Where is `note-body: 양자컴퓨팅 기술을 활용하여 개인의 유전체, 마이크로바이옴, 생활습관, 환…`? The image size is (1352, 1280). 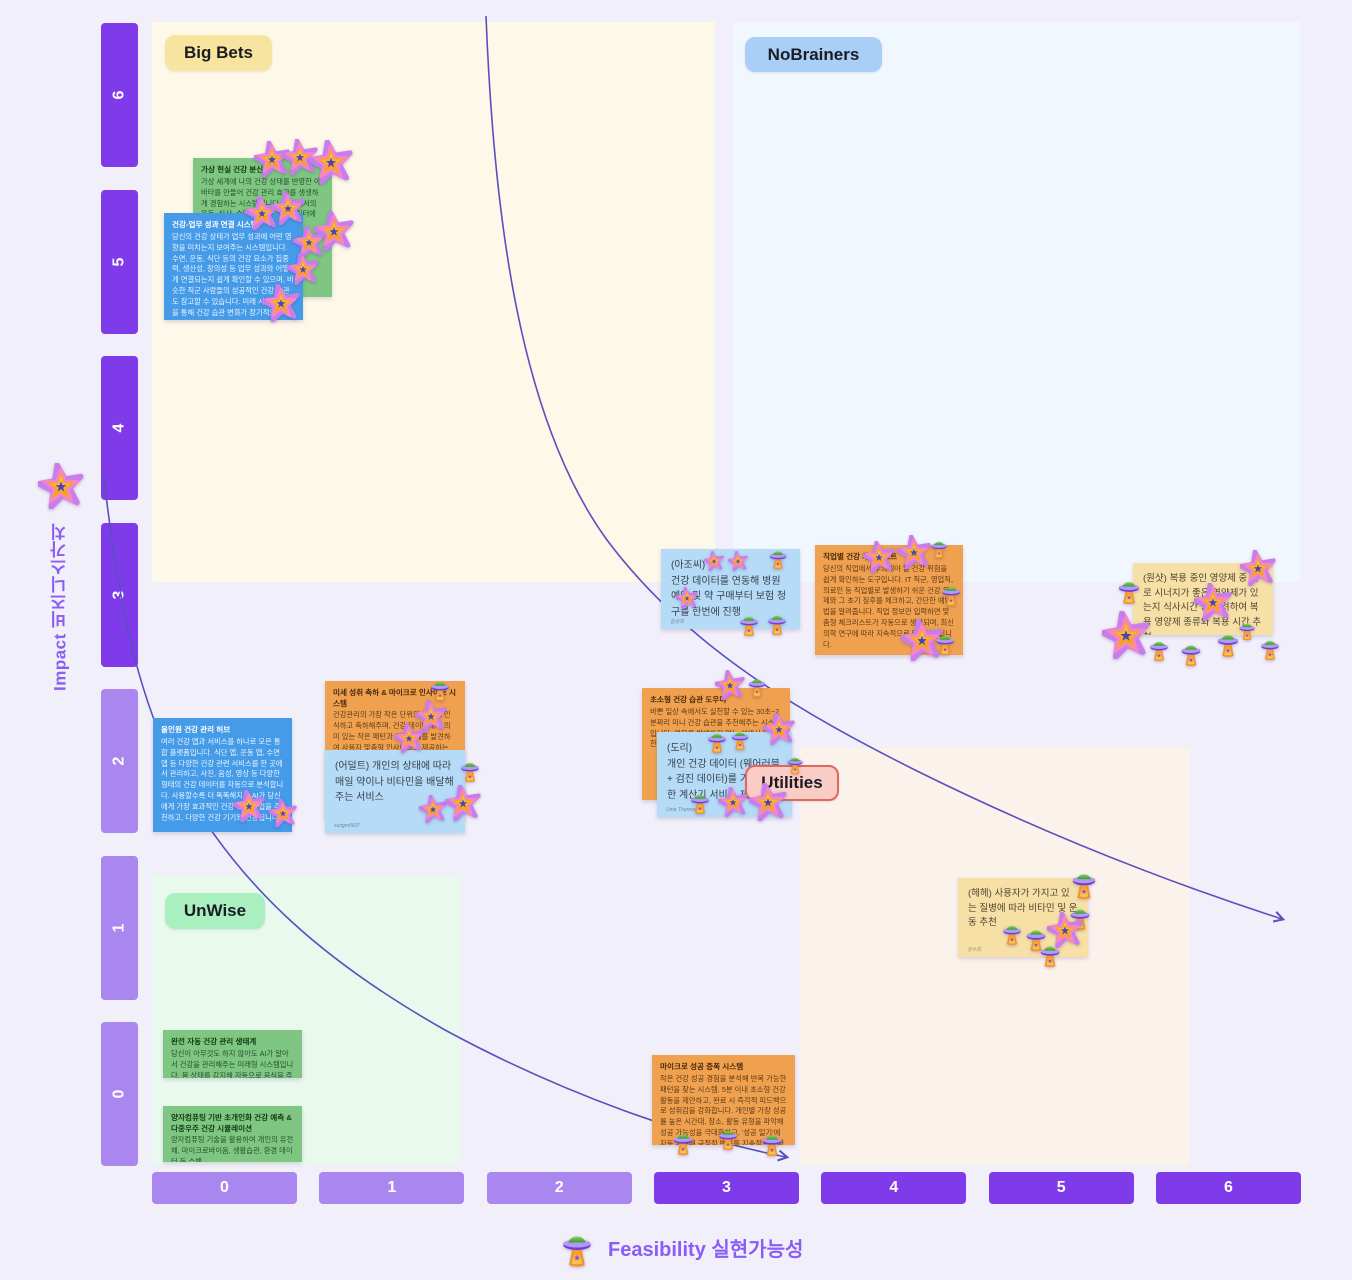
note-body: 양자컴퓨팅 기술을 활용하여 개인의 유전체, 마이크로바이옴, 생활습관, 환… is located at coordinates (232, 1148).